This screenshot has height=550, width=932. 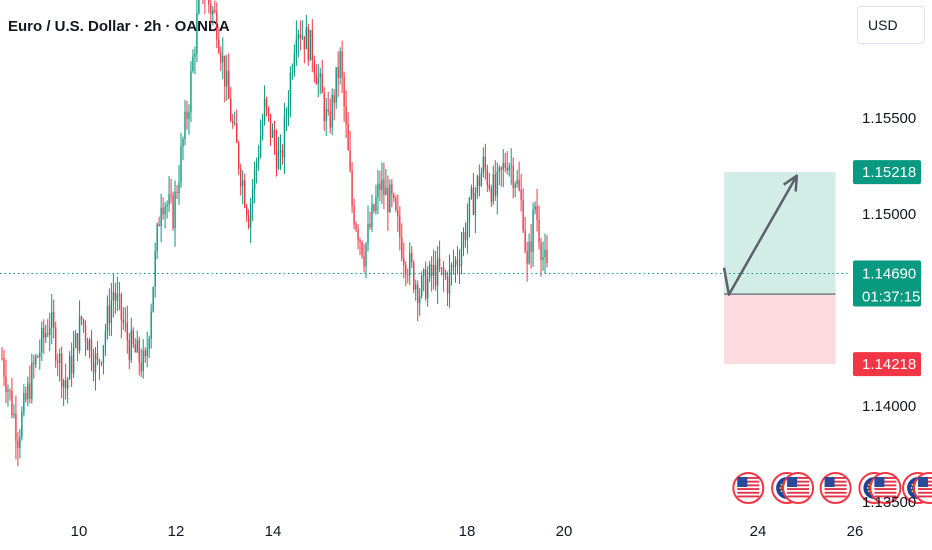 What do you see at coordinates (887, 283) in the screenshot?
I see `last-price-tag: 1.14690 01:37:15` at bounding box center [887, 283].